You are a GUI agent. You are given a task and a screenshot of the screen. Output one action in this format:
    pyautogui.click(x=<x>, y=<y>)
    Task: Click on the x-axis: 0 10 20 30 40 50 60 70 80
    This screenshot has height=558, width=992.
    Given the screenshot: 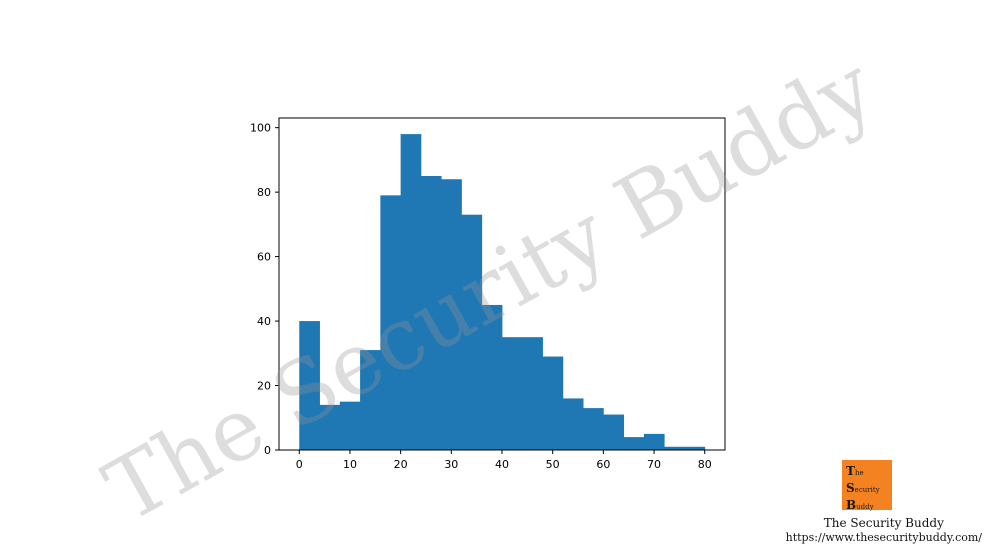 What is the action you would take?
    pyautogui.click(x=504, y=460)
    